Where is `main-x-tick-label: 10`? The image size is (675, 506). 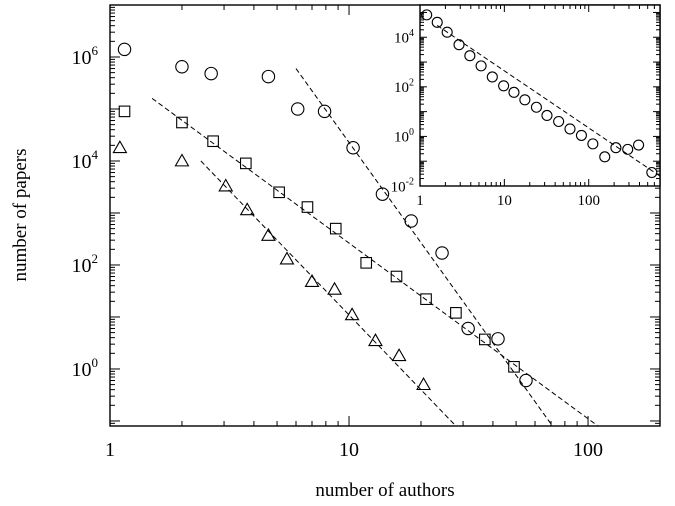
main-x-tick-label: 10 is located at coordinates (349, 450).